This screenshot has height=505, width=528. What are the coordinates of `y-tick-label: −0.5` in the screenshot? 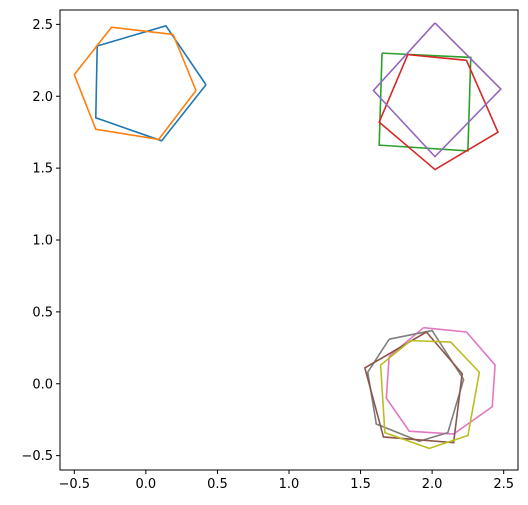 It's located at (37, 456).